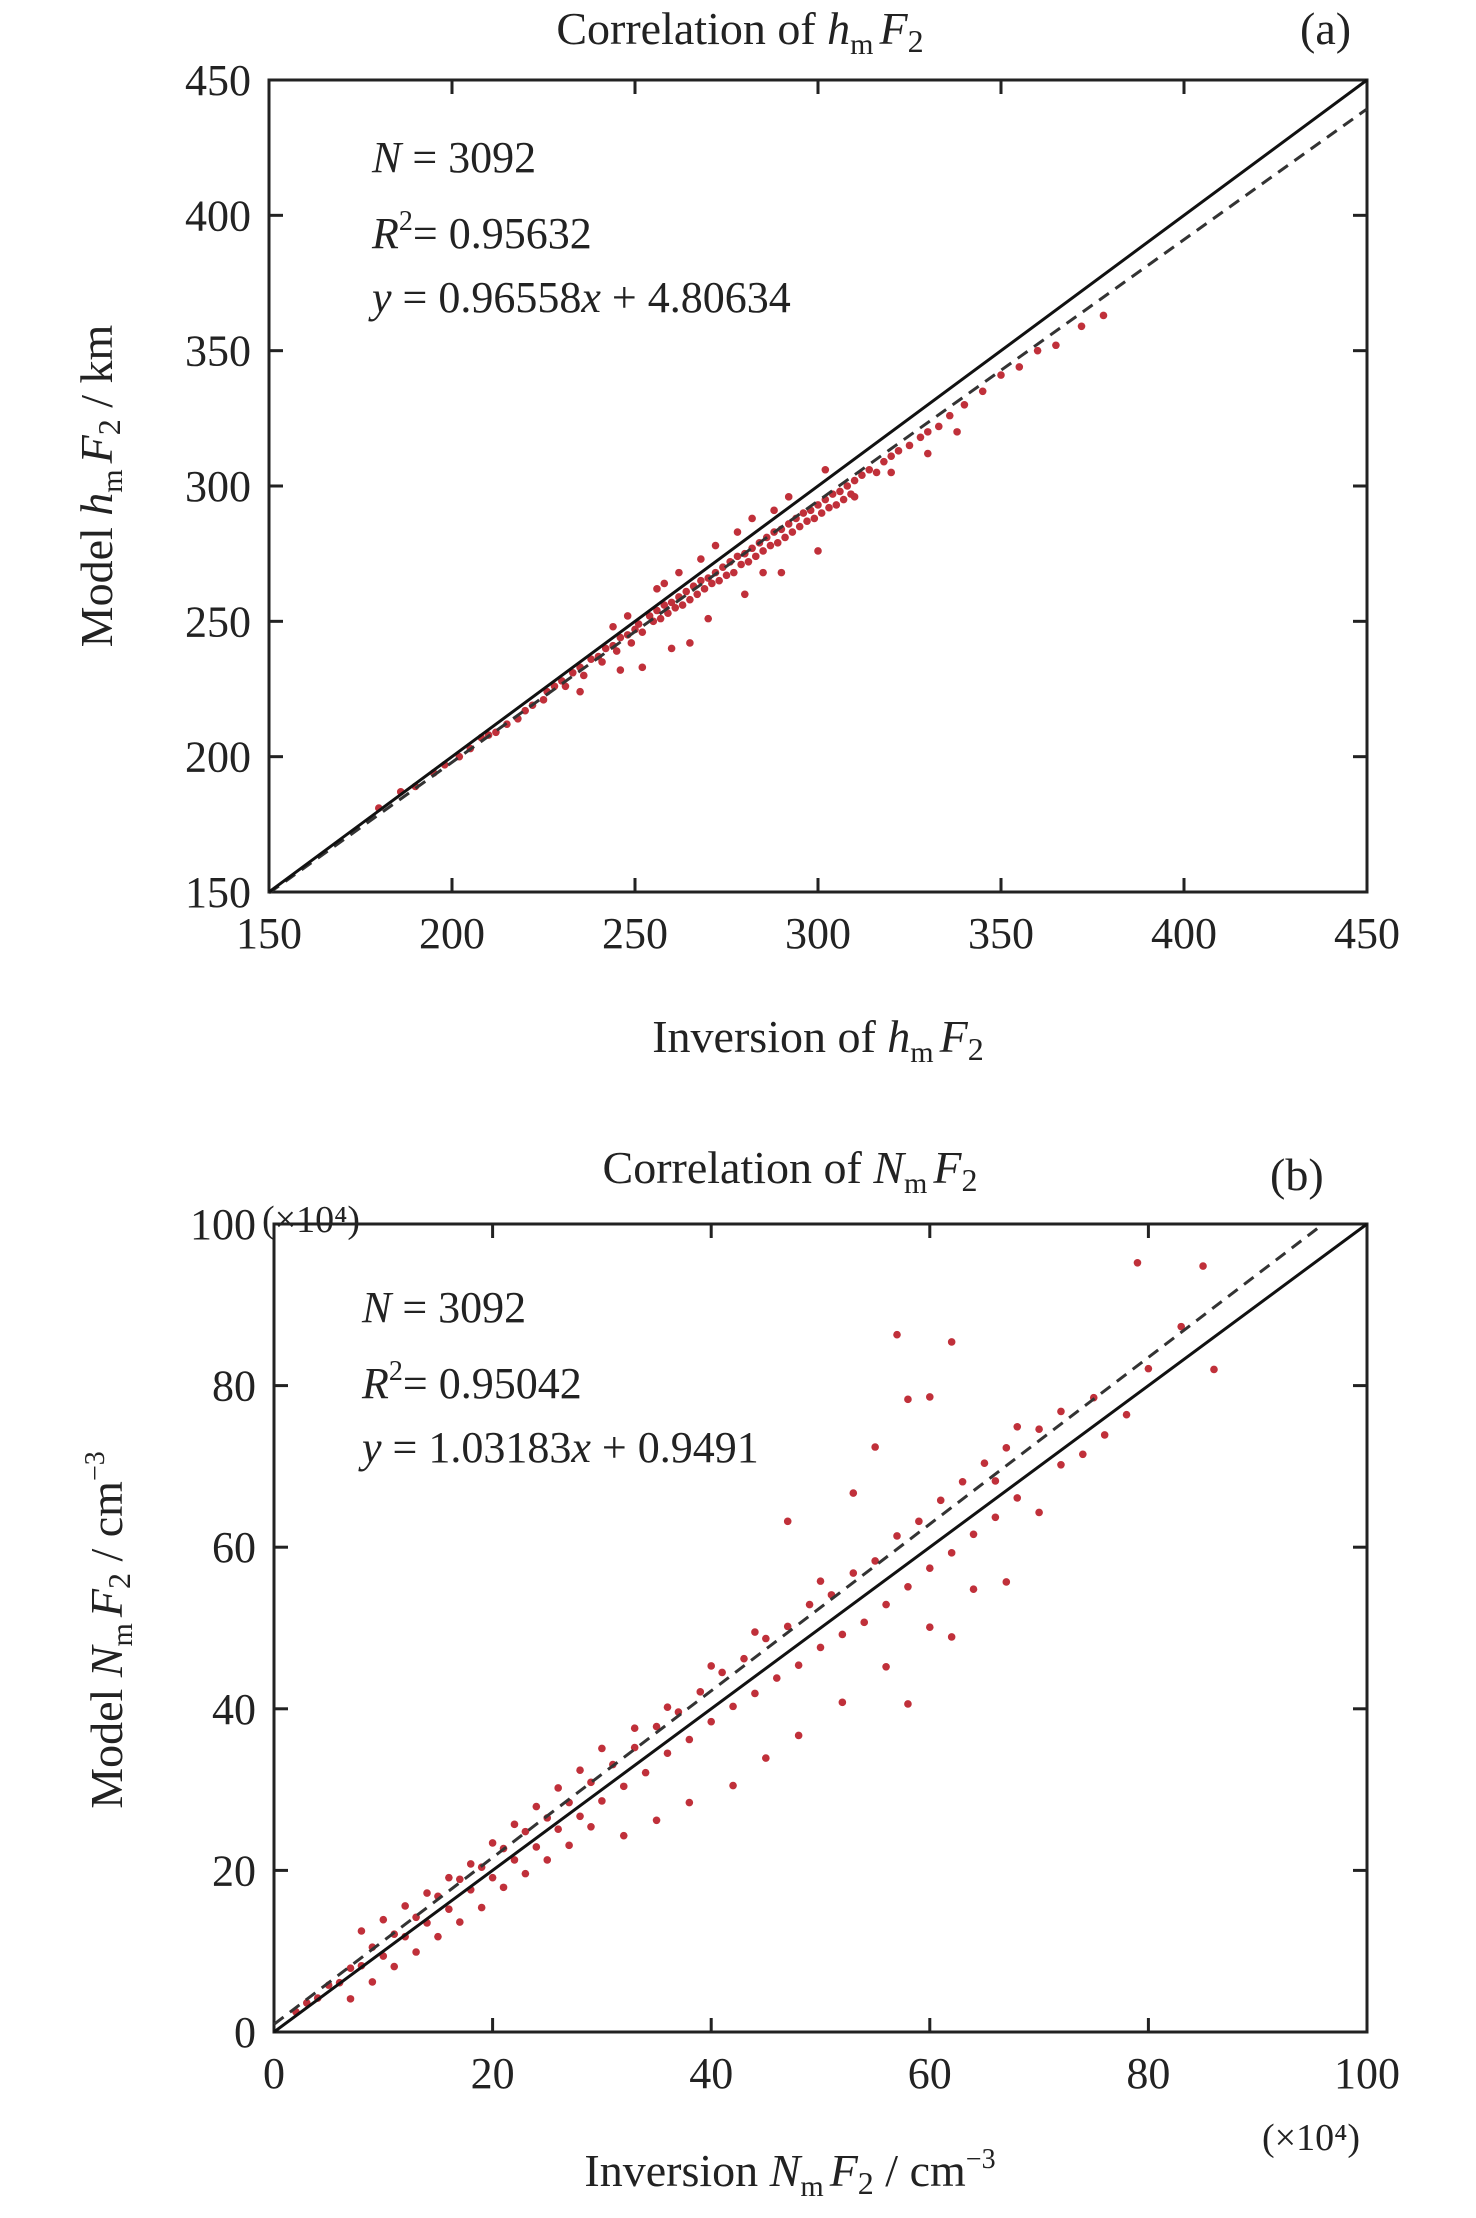 Image resolution: width=1476 pixels, height=2218 pixels. Describe the element at coordinates (443, 1307) in the screenshot. I see `stat-n-b: N = 3092` at that location.